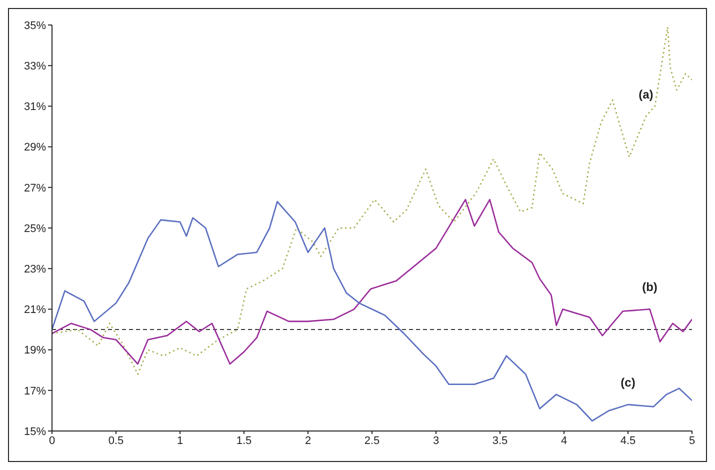  Describe the element at coordinates (35, 432) in the screenshot. I see `y-tick-label: 15%` at that location.